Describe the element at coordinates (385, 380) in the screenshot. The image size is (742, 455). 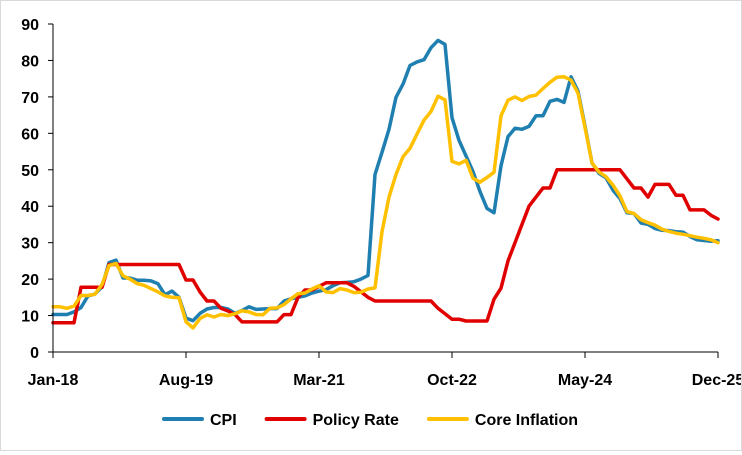
I see `x-axis-tick-labels: Jan-18 Aug-19 Mar-21 Oct-22 May-24 Dec-25` at that location.